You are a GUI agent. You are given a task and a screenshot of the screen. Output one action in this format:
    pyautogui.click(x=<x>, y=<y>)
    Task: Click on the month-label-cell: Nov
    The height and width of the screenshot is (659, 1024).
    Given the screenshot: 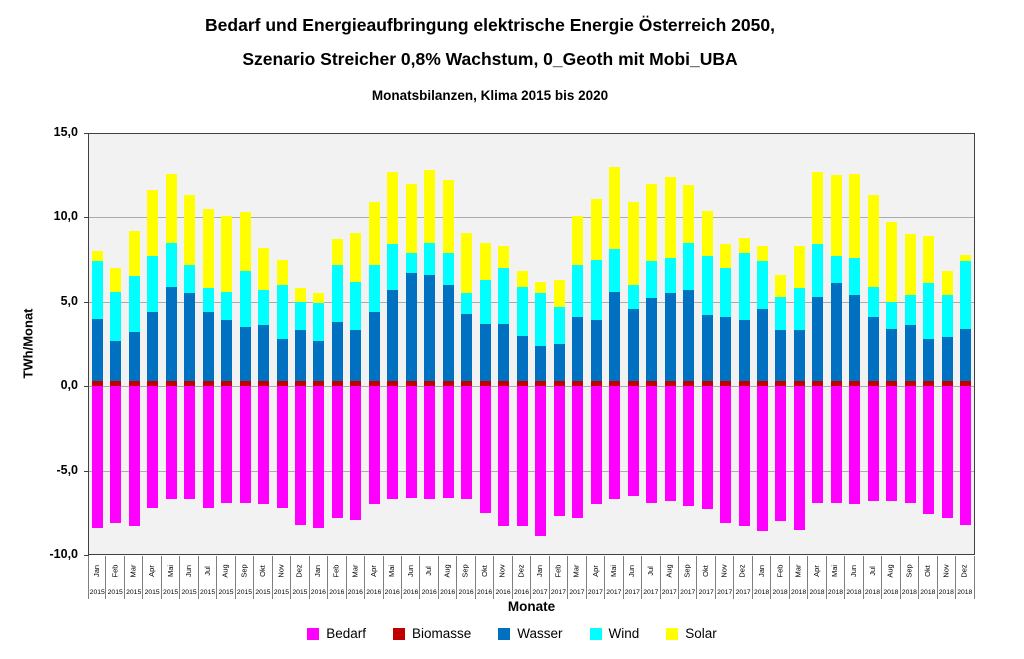 What is the action you would take?
    pyautogui.click(x=503, y=571)
    